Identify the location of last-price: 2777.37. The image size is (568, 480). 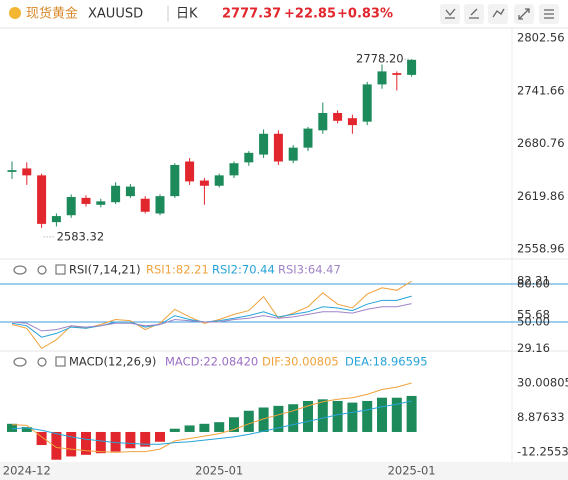
(251, 14).